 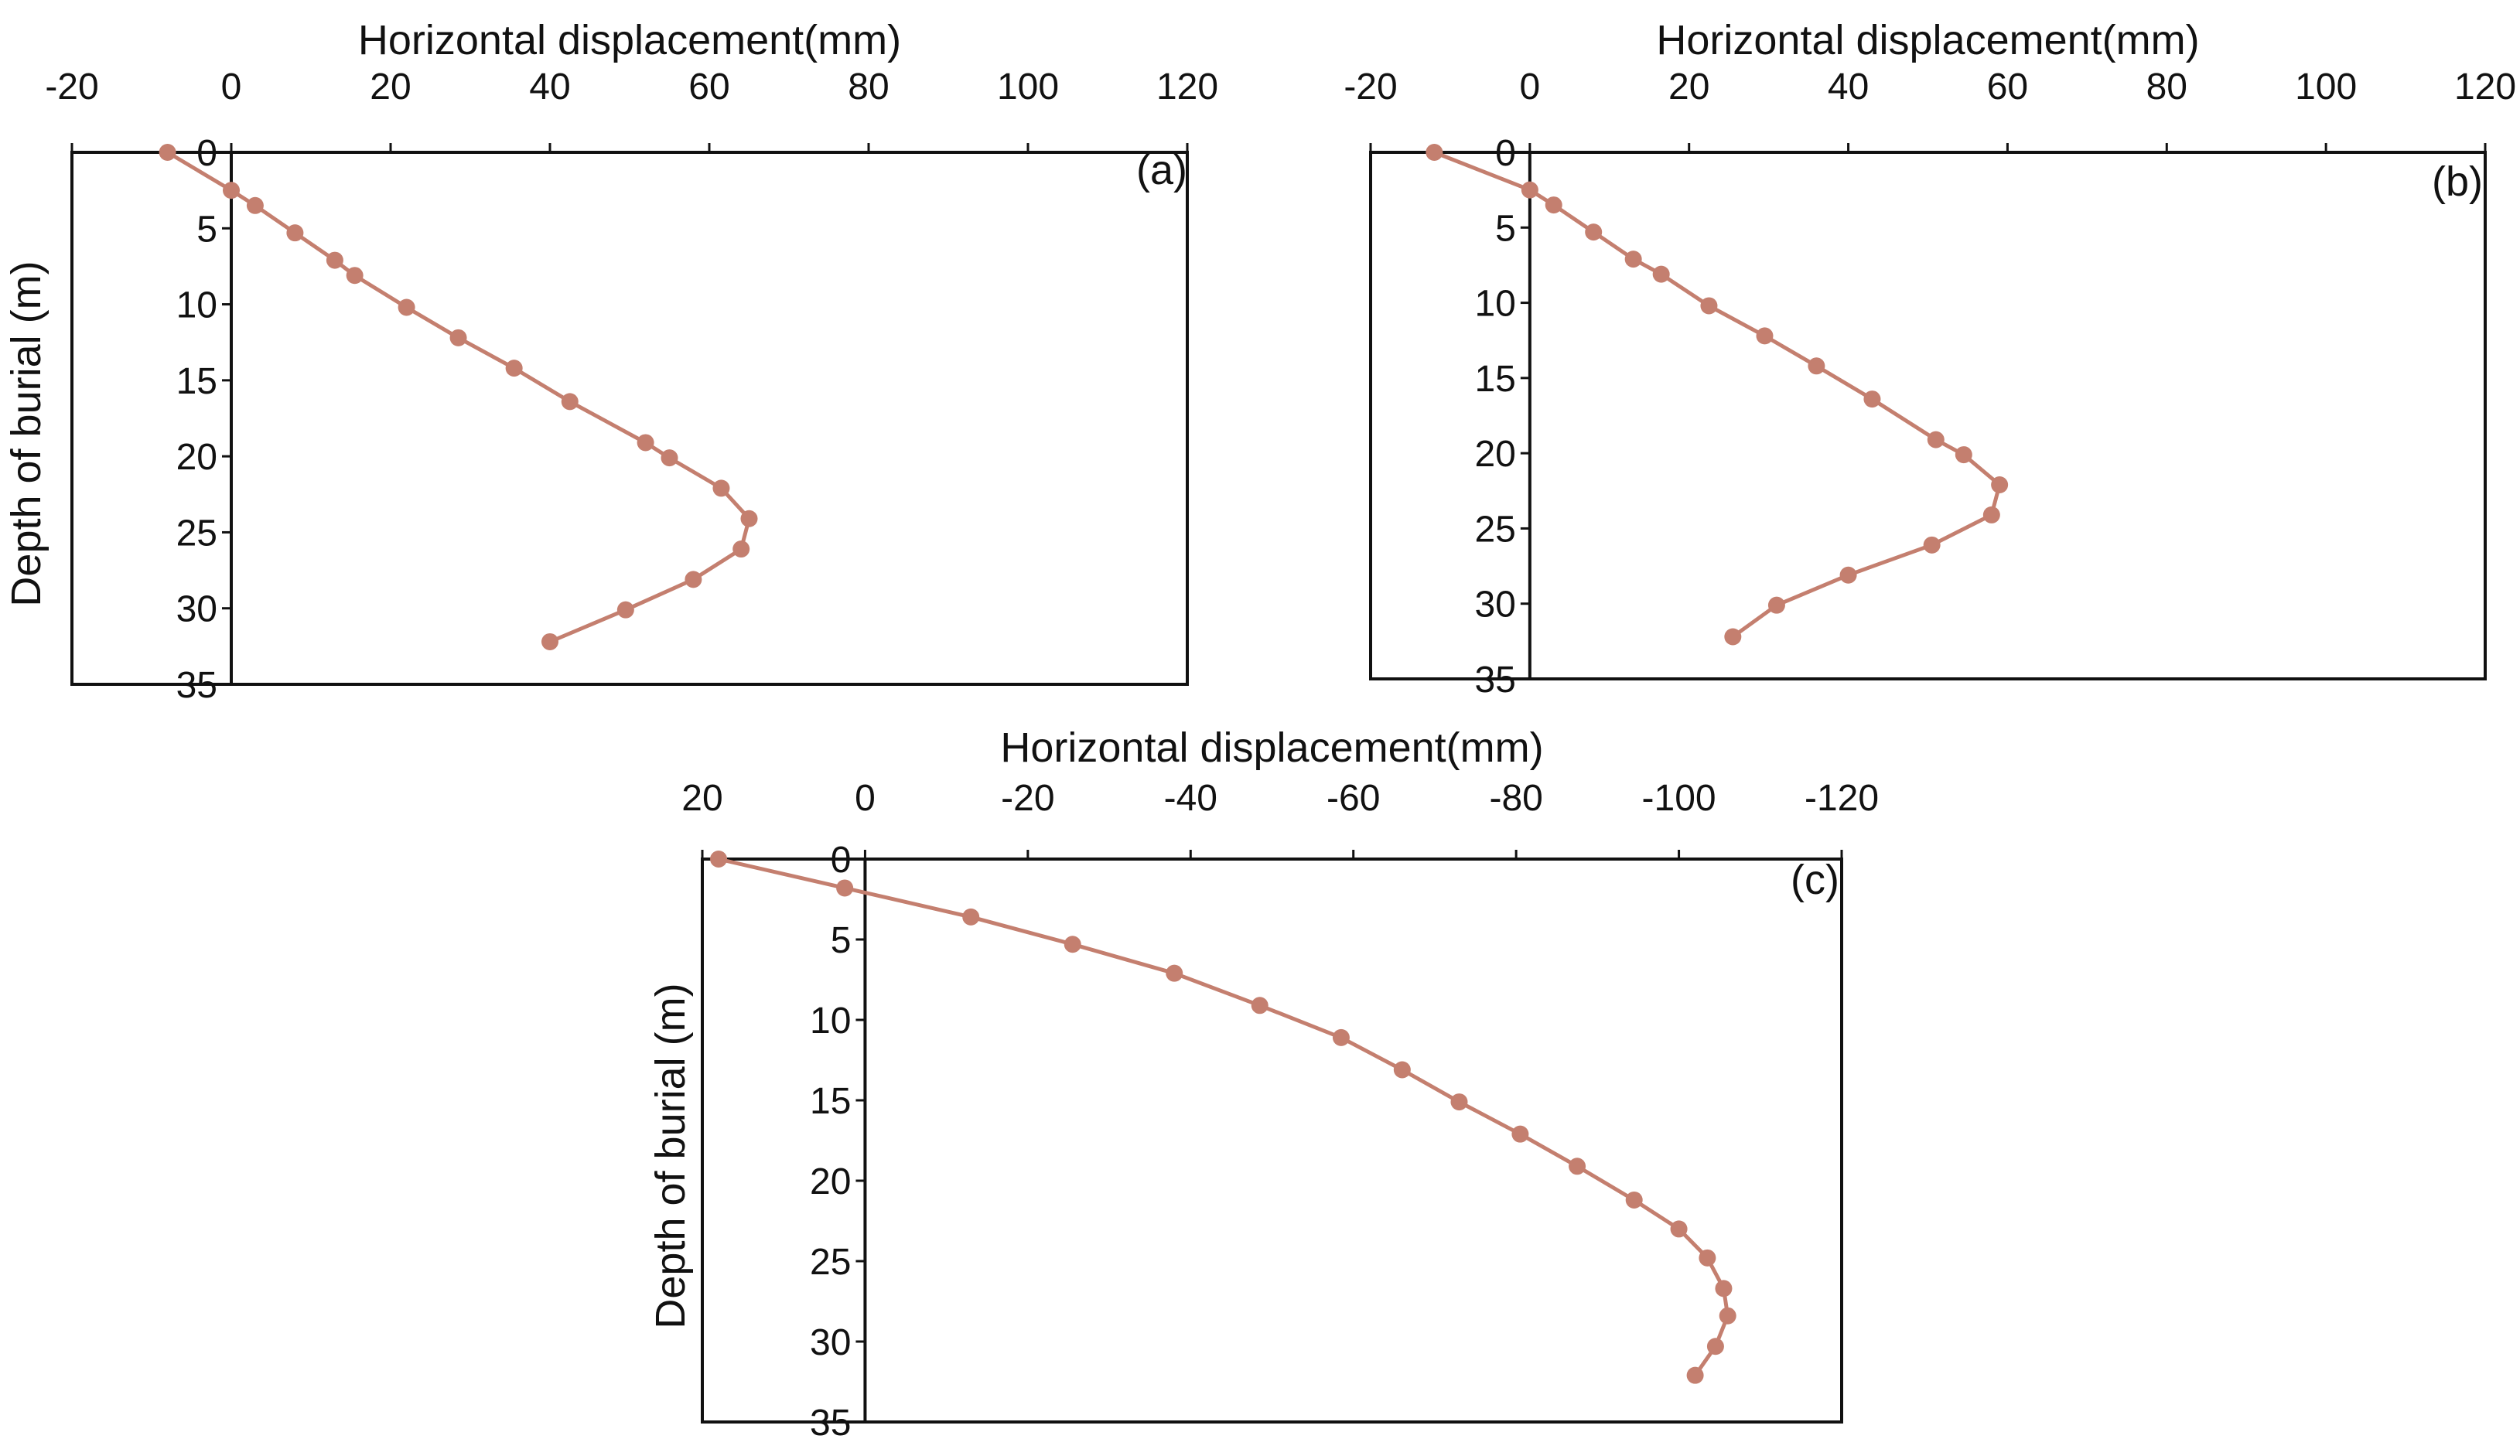 What do you see at coordinates (1191, 798) in the screenshot?
I see `x-tick-label: -40` at bounding box center [1191, 798].